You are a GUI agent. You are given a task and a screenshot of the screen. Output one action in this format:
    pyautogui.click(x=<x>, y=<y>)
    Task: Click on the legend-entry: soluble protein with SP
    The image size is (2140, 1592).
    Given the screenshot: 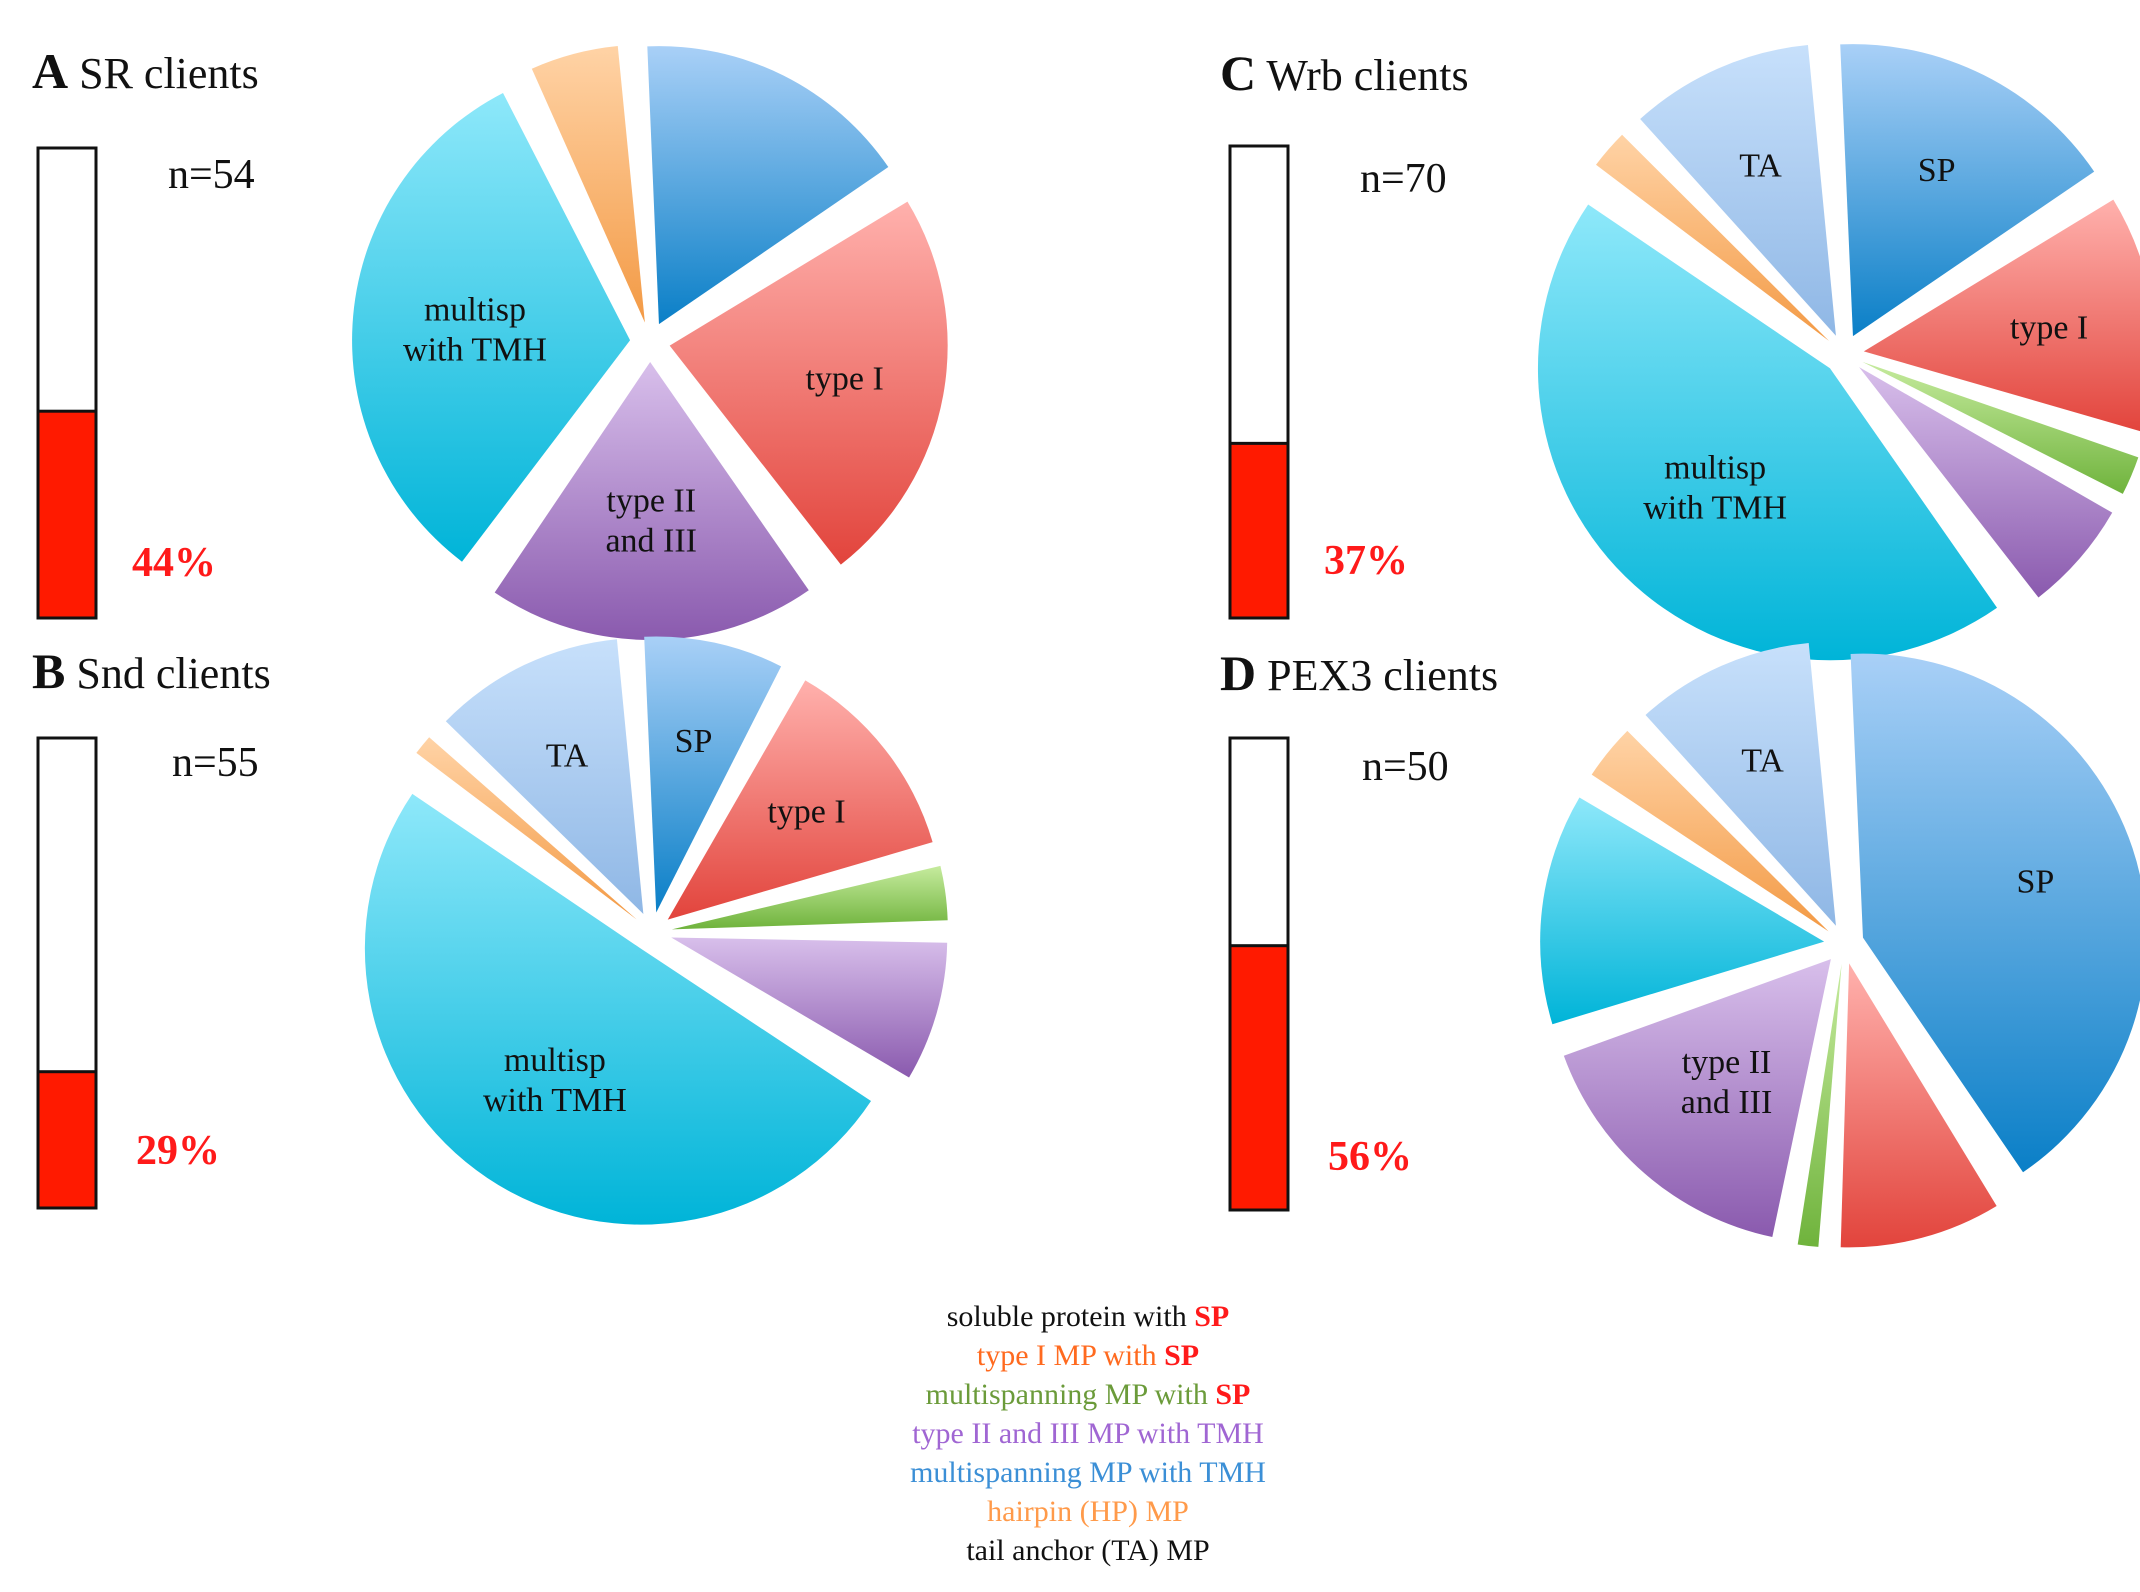 What is the action you would take?
    pyautogui.click(x=1088, y=1316)
    